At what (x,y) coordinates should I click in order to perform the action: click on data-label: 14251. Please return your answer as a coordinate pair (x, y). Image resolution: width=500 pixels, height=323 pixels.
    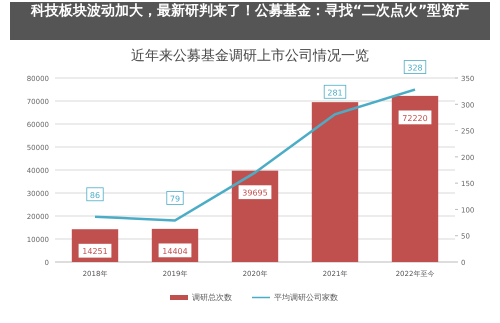
    Looking at the image, I should click on (95, 251).